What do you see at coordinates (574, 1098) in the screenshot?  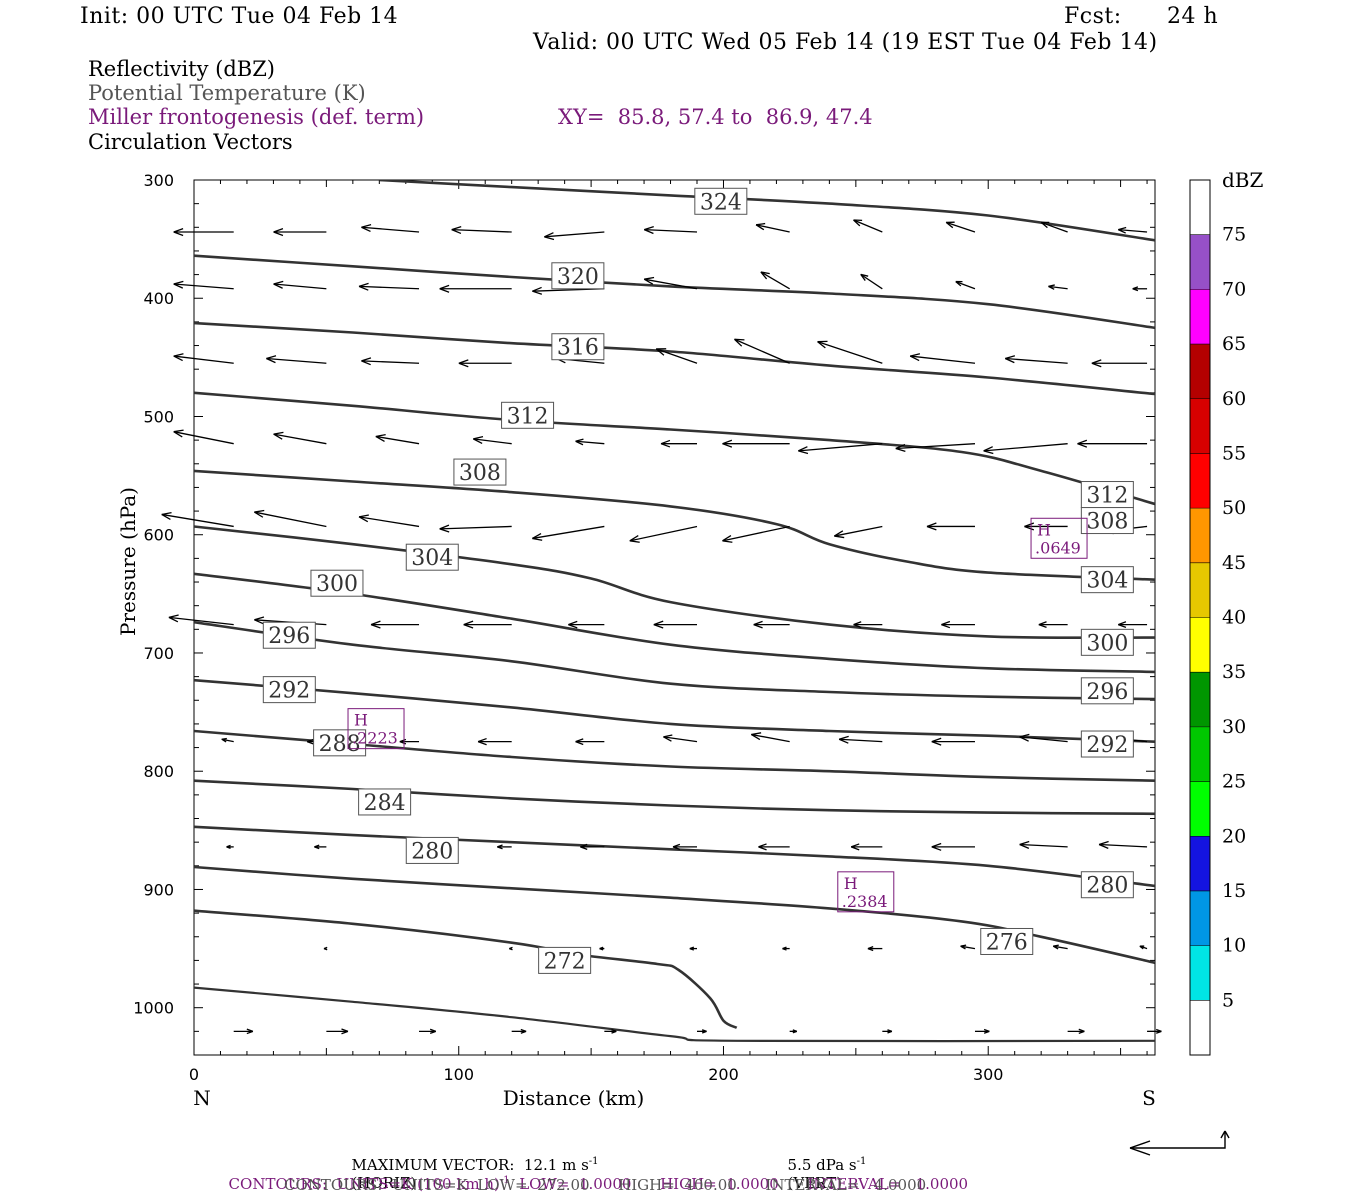 I see `x-axis-title: Distance (km)` at bounding box center [574, 1098].